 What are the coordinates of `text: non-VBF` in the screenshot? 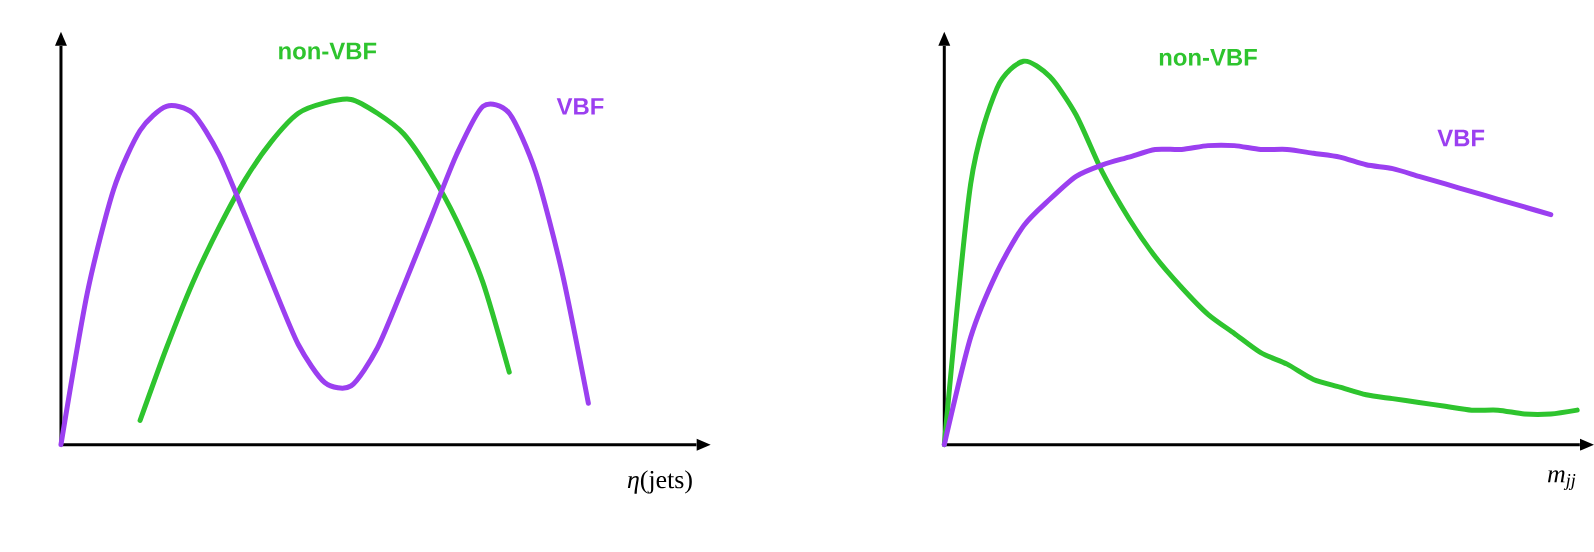 It's located at (1208, 57).